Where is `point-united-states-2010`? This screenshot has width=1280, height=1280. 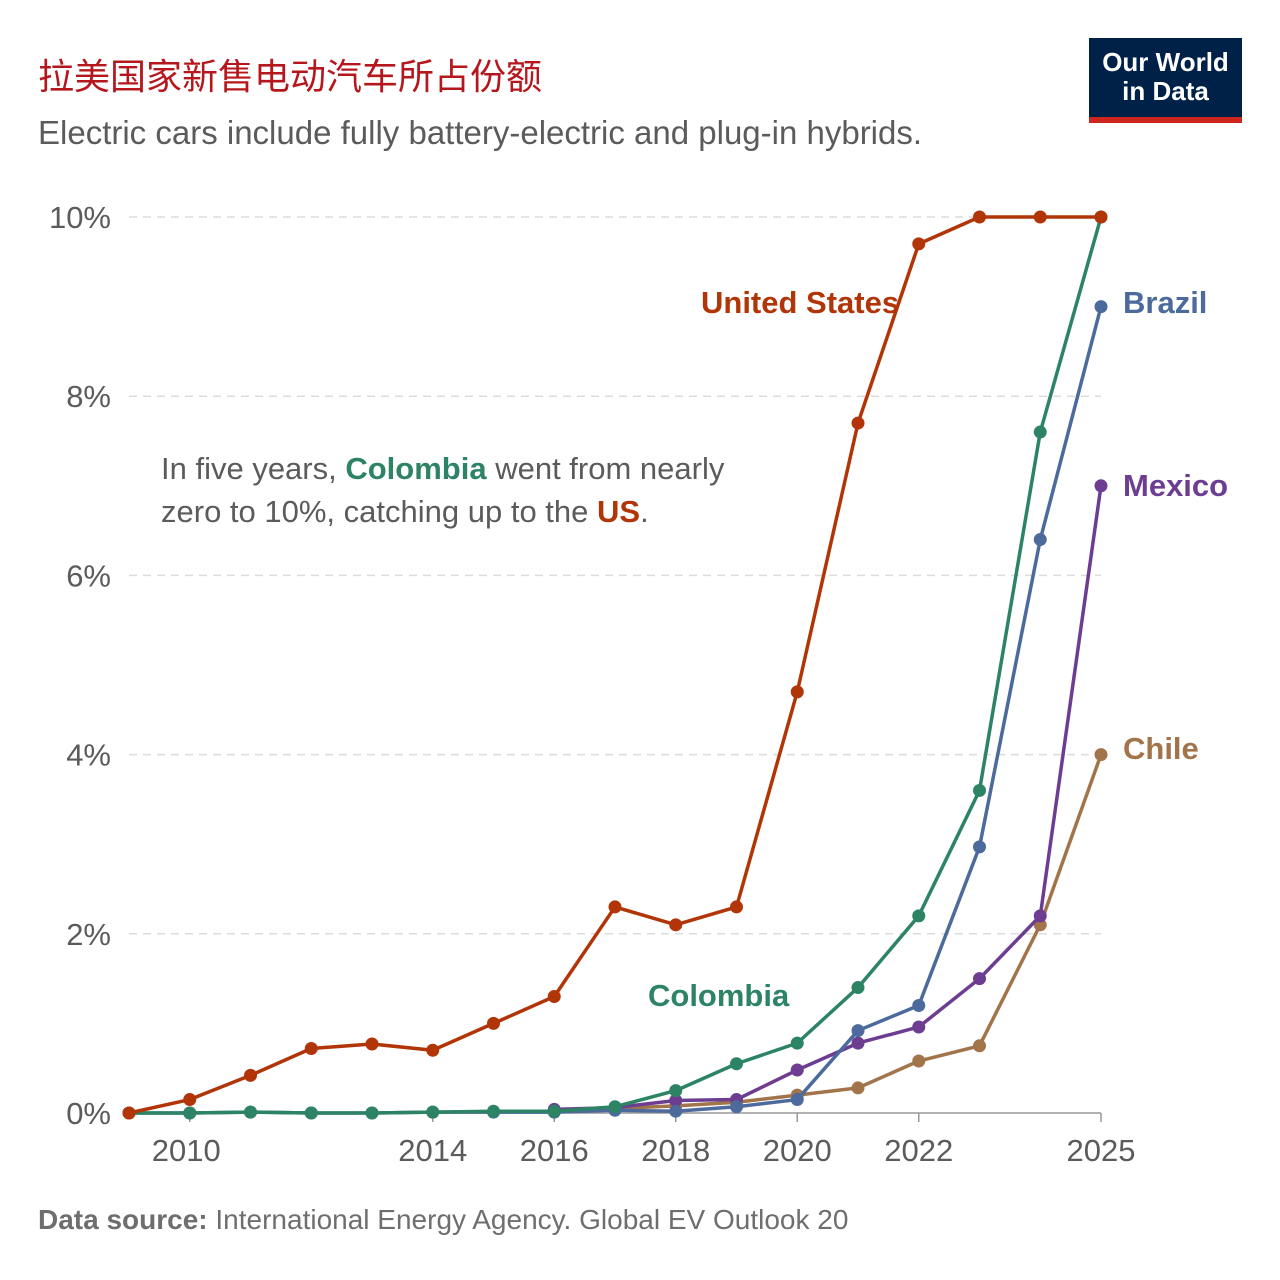
point-united-states-2010 is located at coordinates (190, 1100).